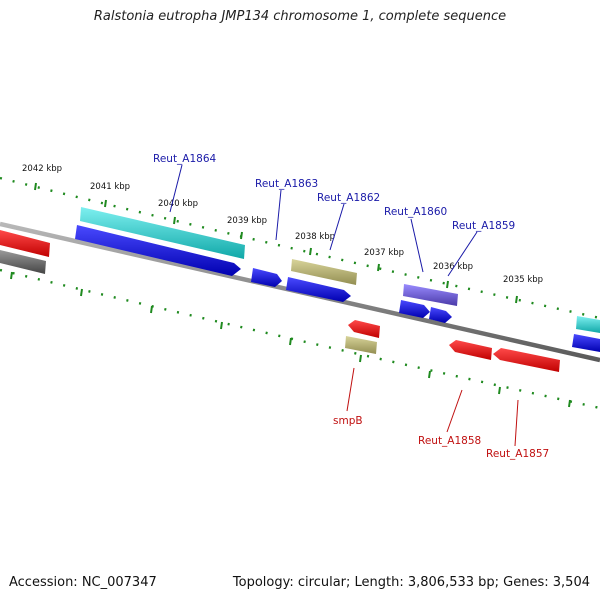 This screenshot has height=600, width=600. I want to click on gene-cyan-feature, so click(162, 233).